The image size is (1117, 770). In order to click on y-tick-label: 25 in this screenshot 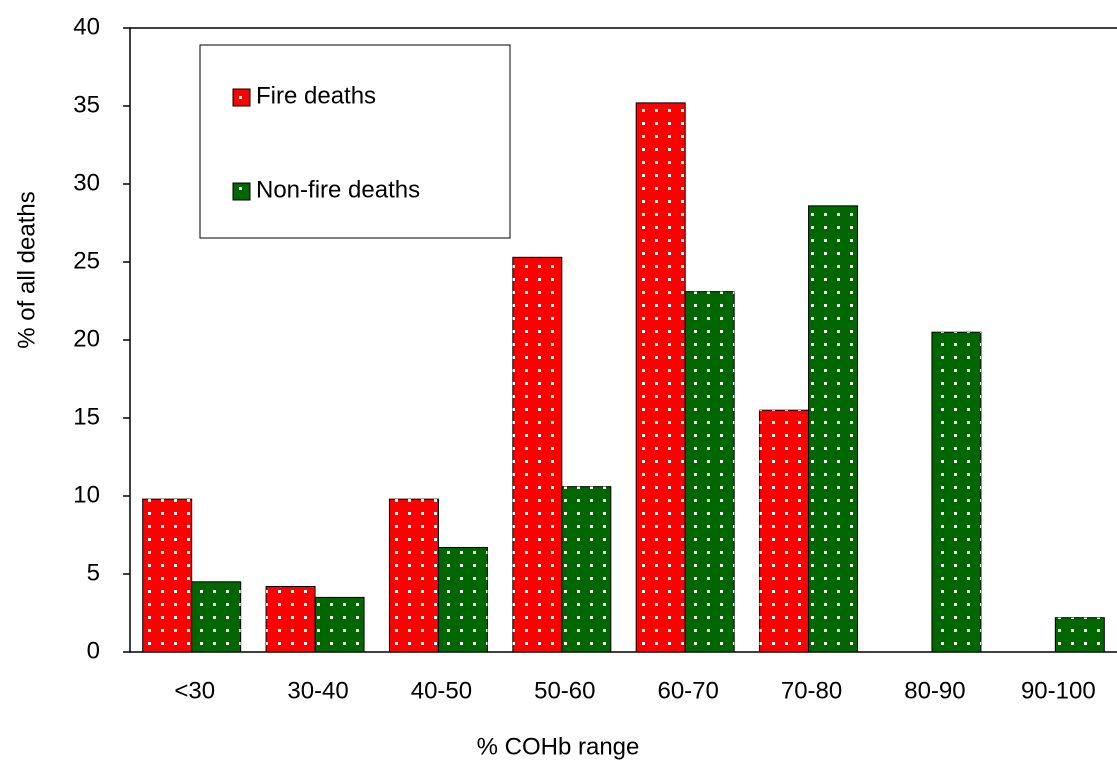, I will do `click(86, 260)`.